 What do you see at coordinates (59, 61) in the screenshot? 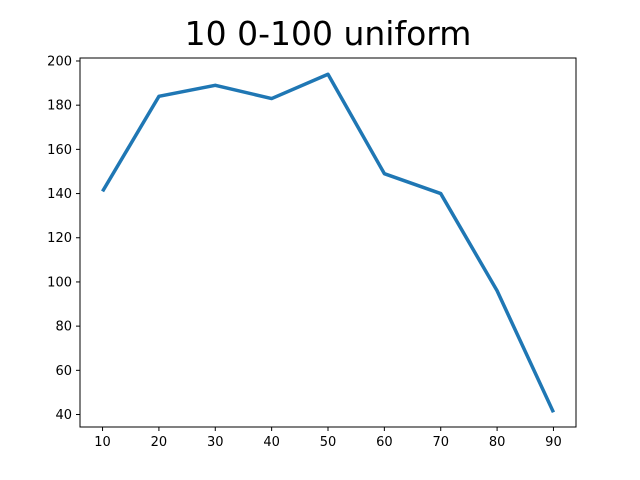
I see `y-tick-label: 200` at bounding box center [59, 61].